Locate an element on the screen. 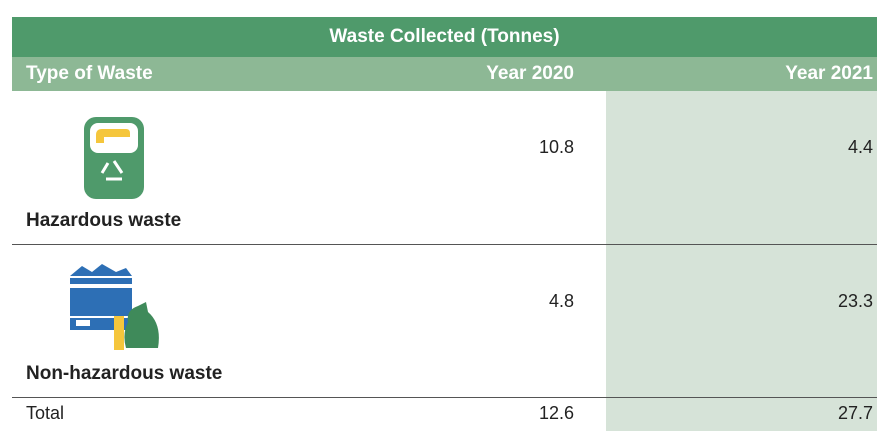 This screenshot has width=877, height=431. cell-value: 12.6 is located at coordinates (556, 413).